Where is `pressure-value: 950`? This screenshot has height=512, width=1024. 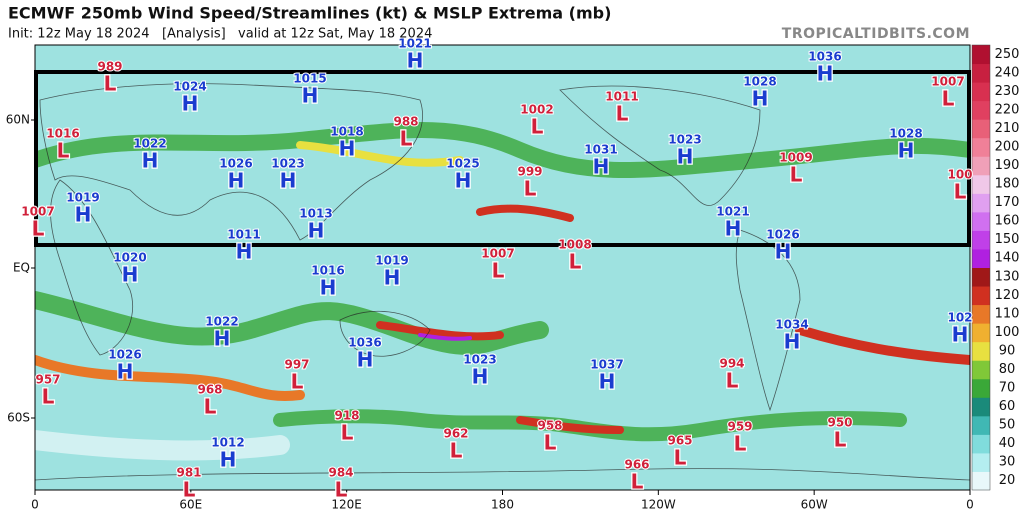 pressure-value: 950 is located at coordinates (839, 423).